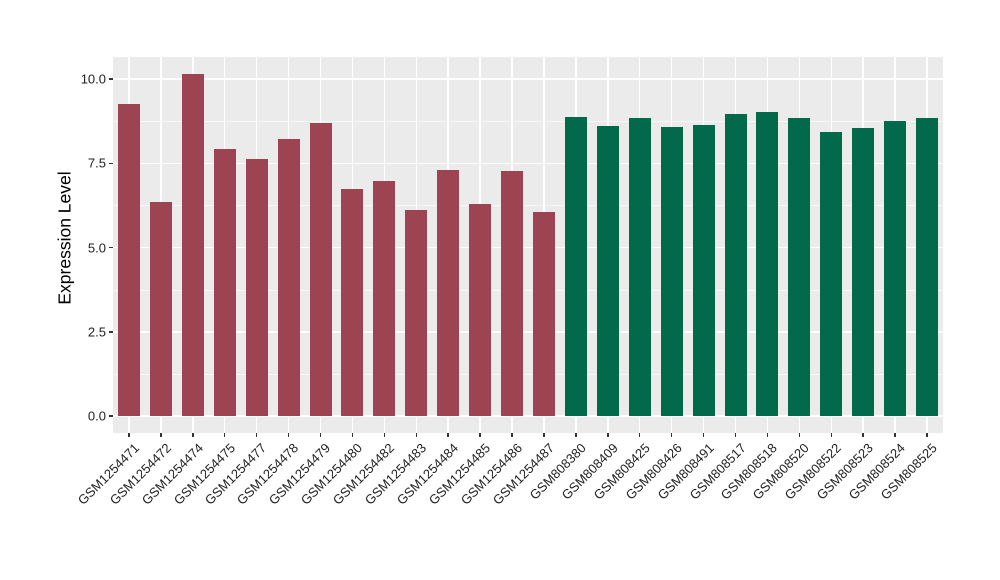  What do you see at coordinates (93, 79) in the screenshot?
I see `y-tick-label: 10.0` at bounding box center [93, 79].